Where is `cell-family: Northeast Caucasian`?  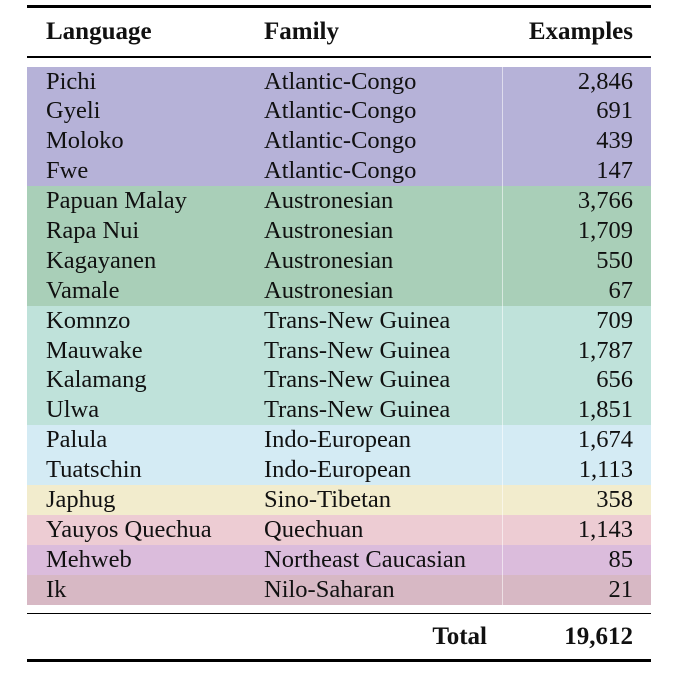 cell-family: Northeast Caucasian is located at coordinates (383, 559).